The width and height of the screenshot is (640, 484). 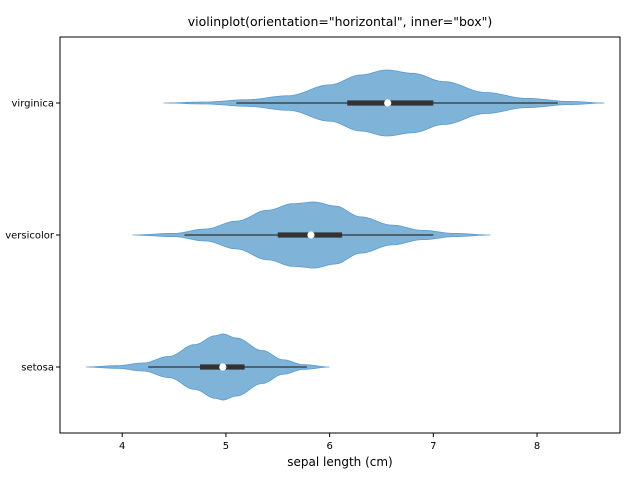 What do you see at coordinates (33, 104) in the screenshot?
I see `y-tick-label: virginica` at bounding box center [33, 104].